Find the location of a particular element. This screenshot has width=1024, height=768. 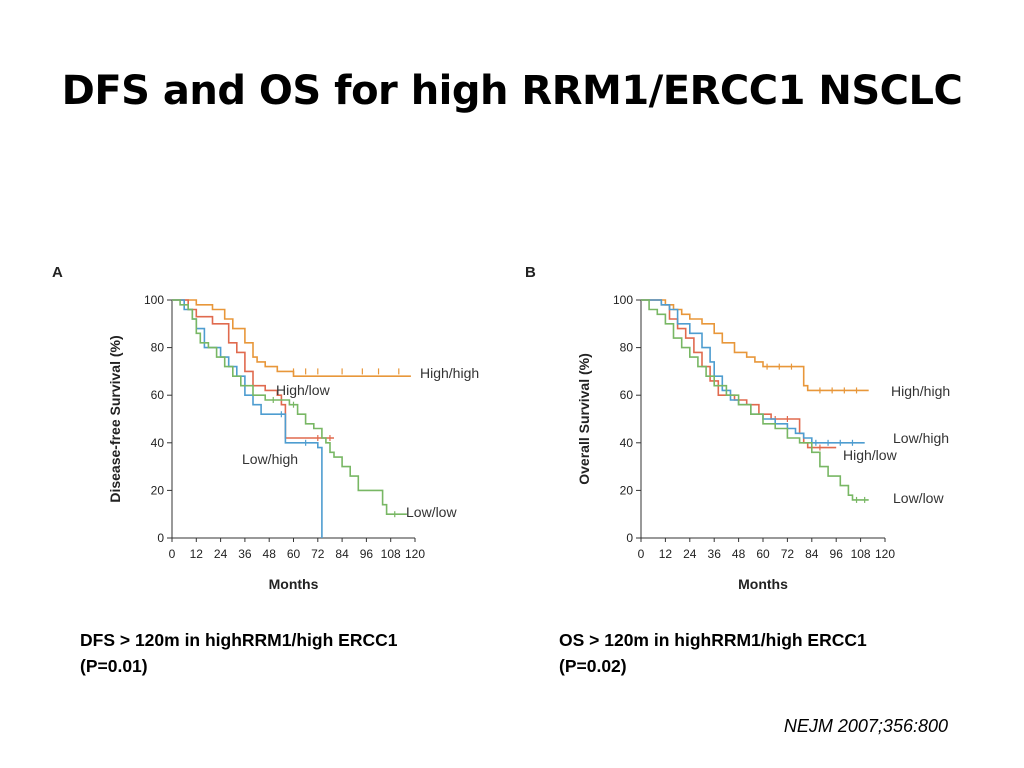

panel-label: B is located at coordinates (530, 272).